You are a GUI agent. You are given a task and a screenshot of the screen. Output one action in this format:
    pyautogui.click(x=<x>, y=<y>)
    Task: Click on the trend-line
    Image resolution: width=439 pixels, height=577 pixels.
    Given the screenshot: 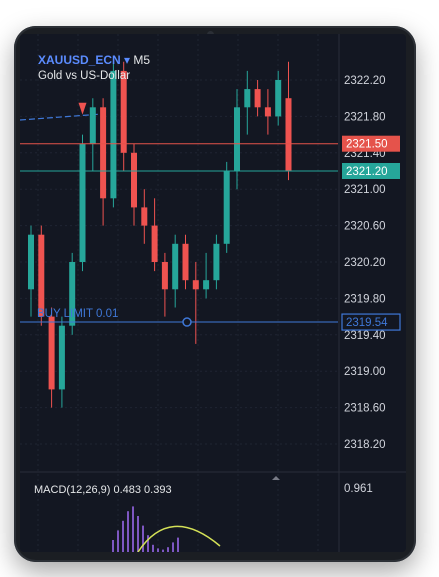 What is the action you would take?
    pyautogui.click(x=61, y=117)
    